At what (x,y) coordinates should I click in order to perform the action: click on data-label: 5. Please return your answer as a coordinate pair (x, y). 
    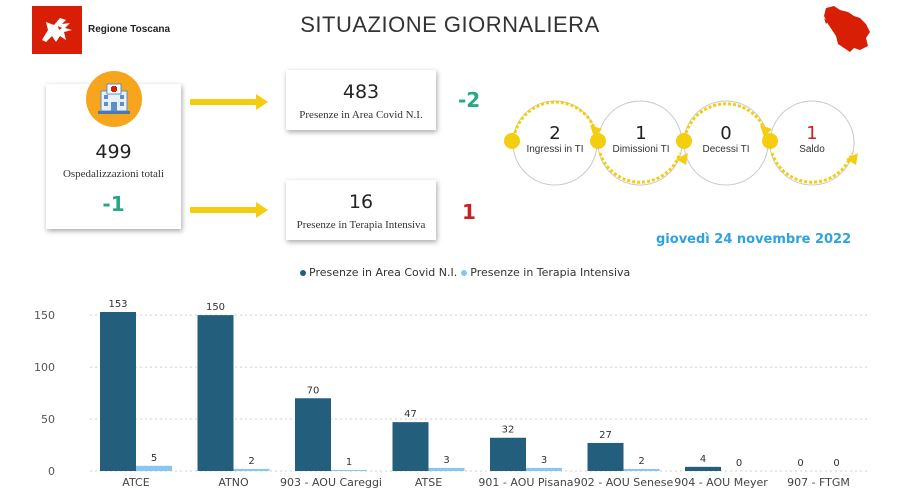
    Looking at the image, I should click on (154, 458).